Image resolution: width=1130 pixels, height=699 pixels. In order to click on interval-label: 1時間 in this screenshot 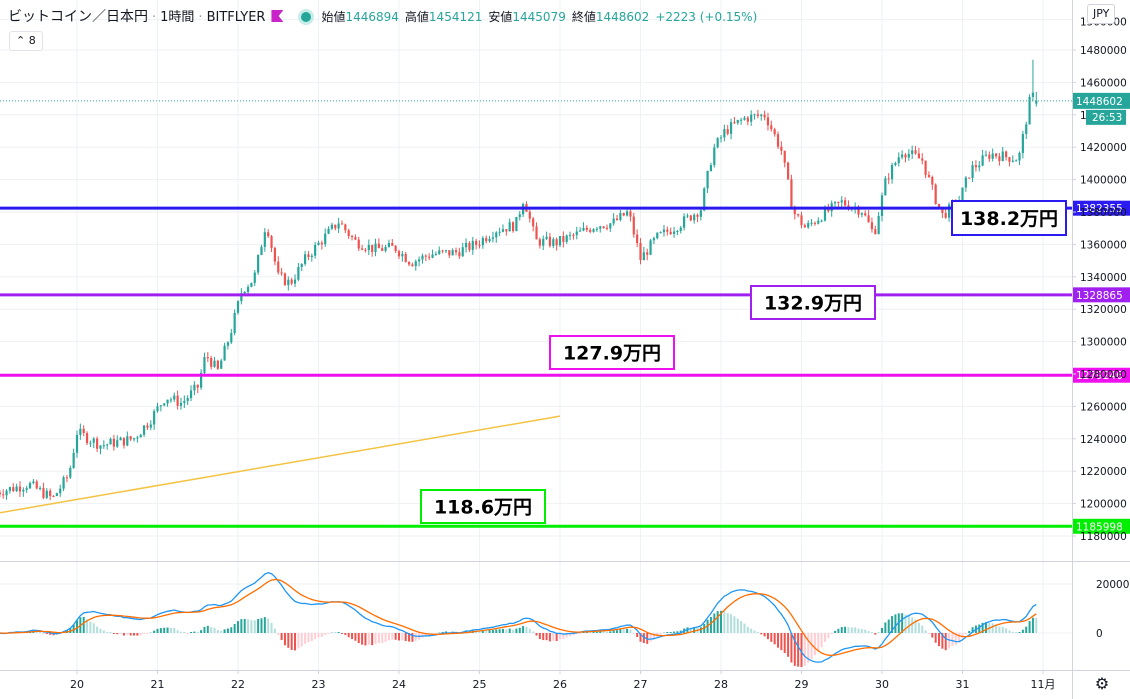, I will do `click(177, 17)`.